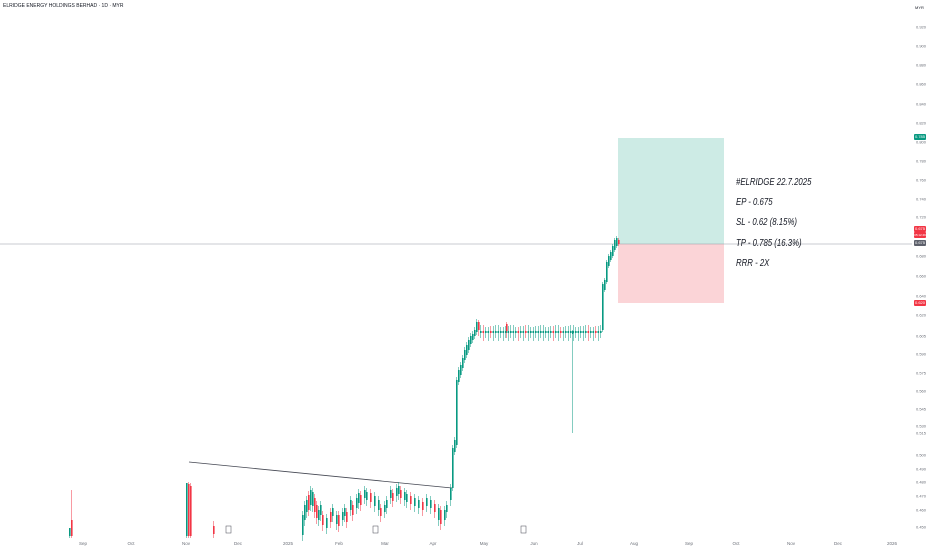  I want to click on price-tick-label: 0.500, so click(921, 455).